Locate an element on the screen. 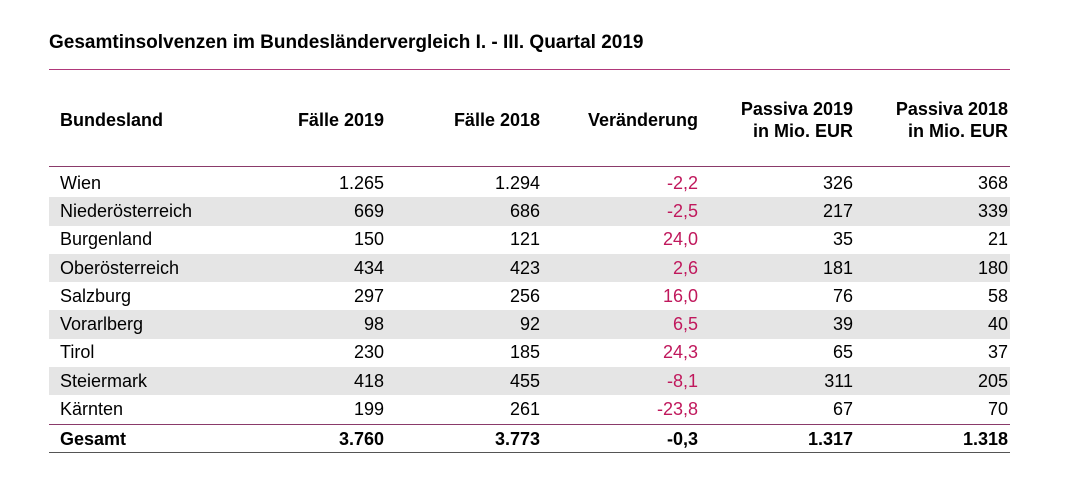 This screenshot has height=482, width=1069. table-row: Salzburg 297 256 16,0 76 58 is located at coordinates (529, 296).